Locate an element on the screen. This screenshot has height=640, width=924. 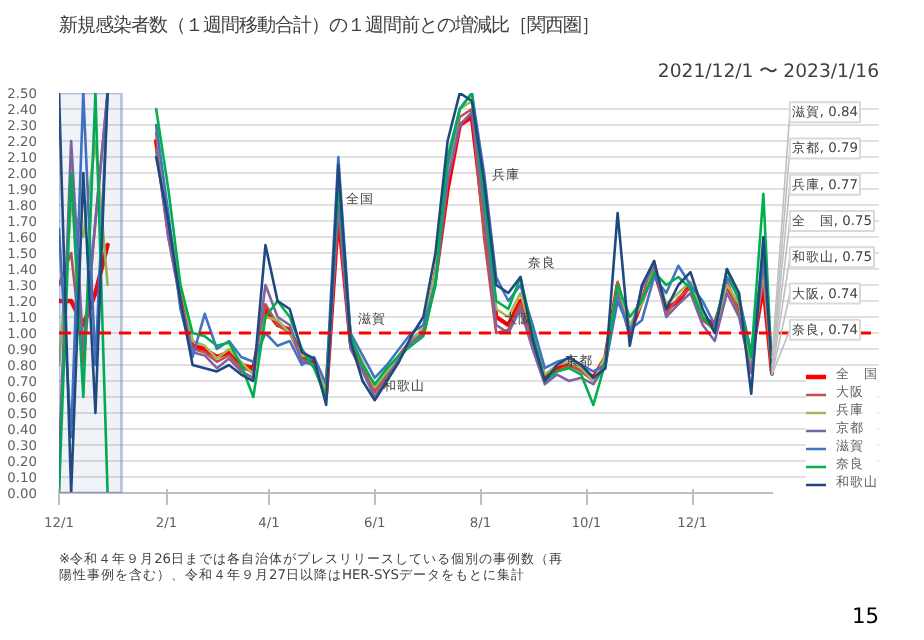
text: 15 is located at coordinates (865, 616).